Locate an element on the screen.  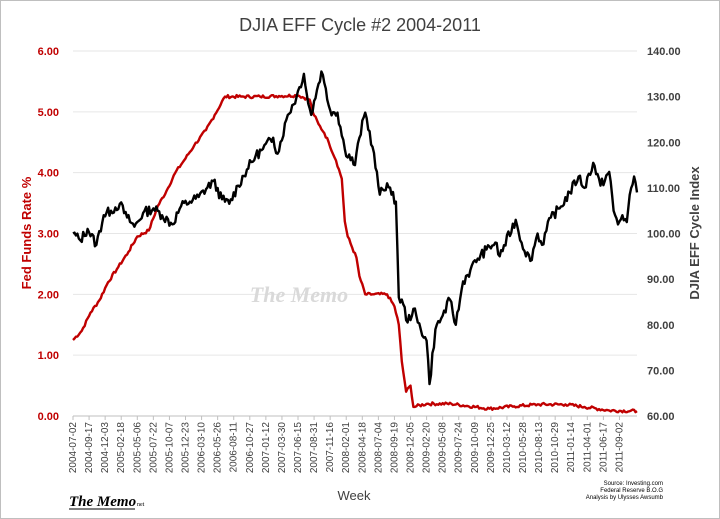
x-tick-label: 2010-03-12 is located at coordinates (507, 448).